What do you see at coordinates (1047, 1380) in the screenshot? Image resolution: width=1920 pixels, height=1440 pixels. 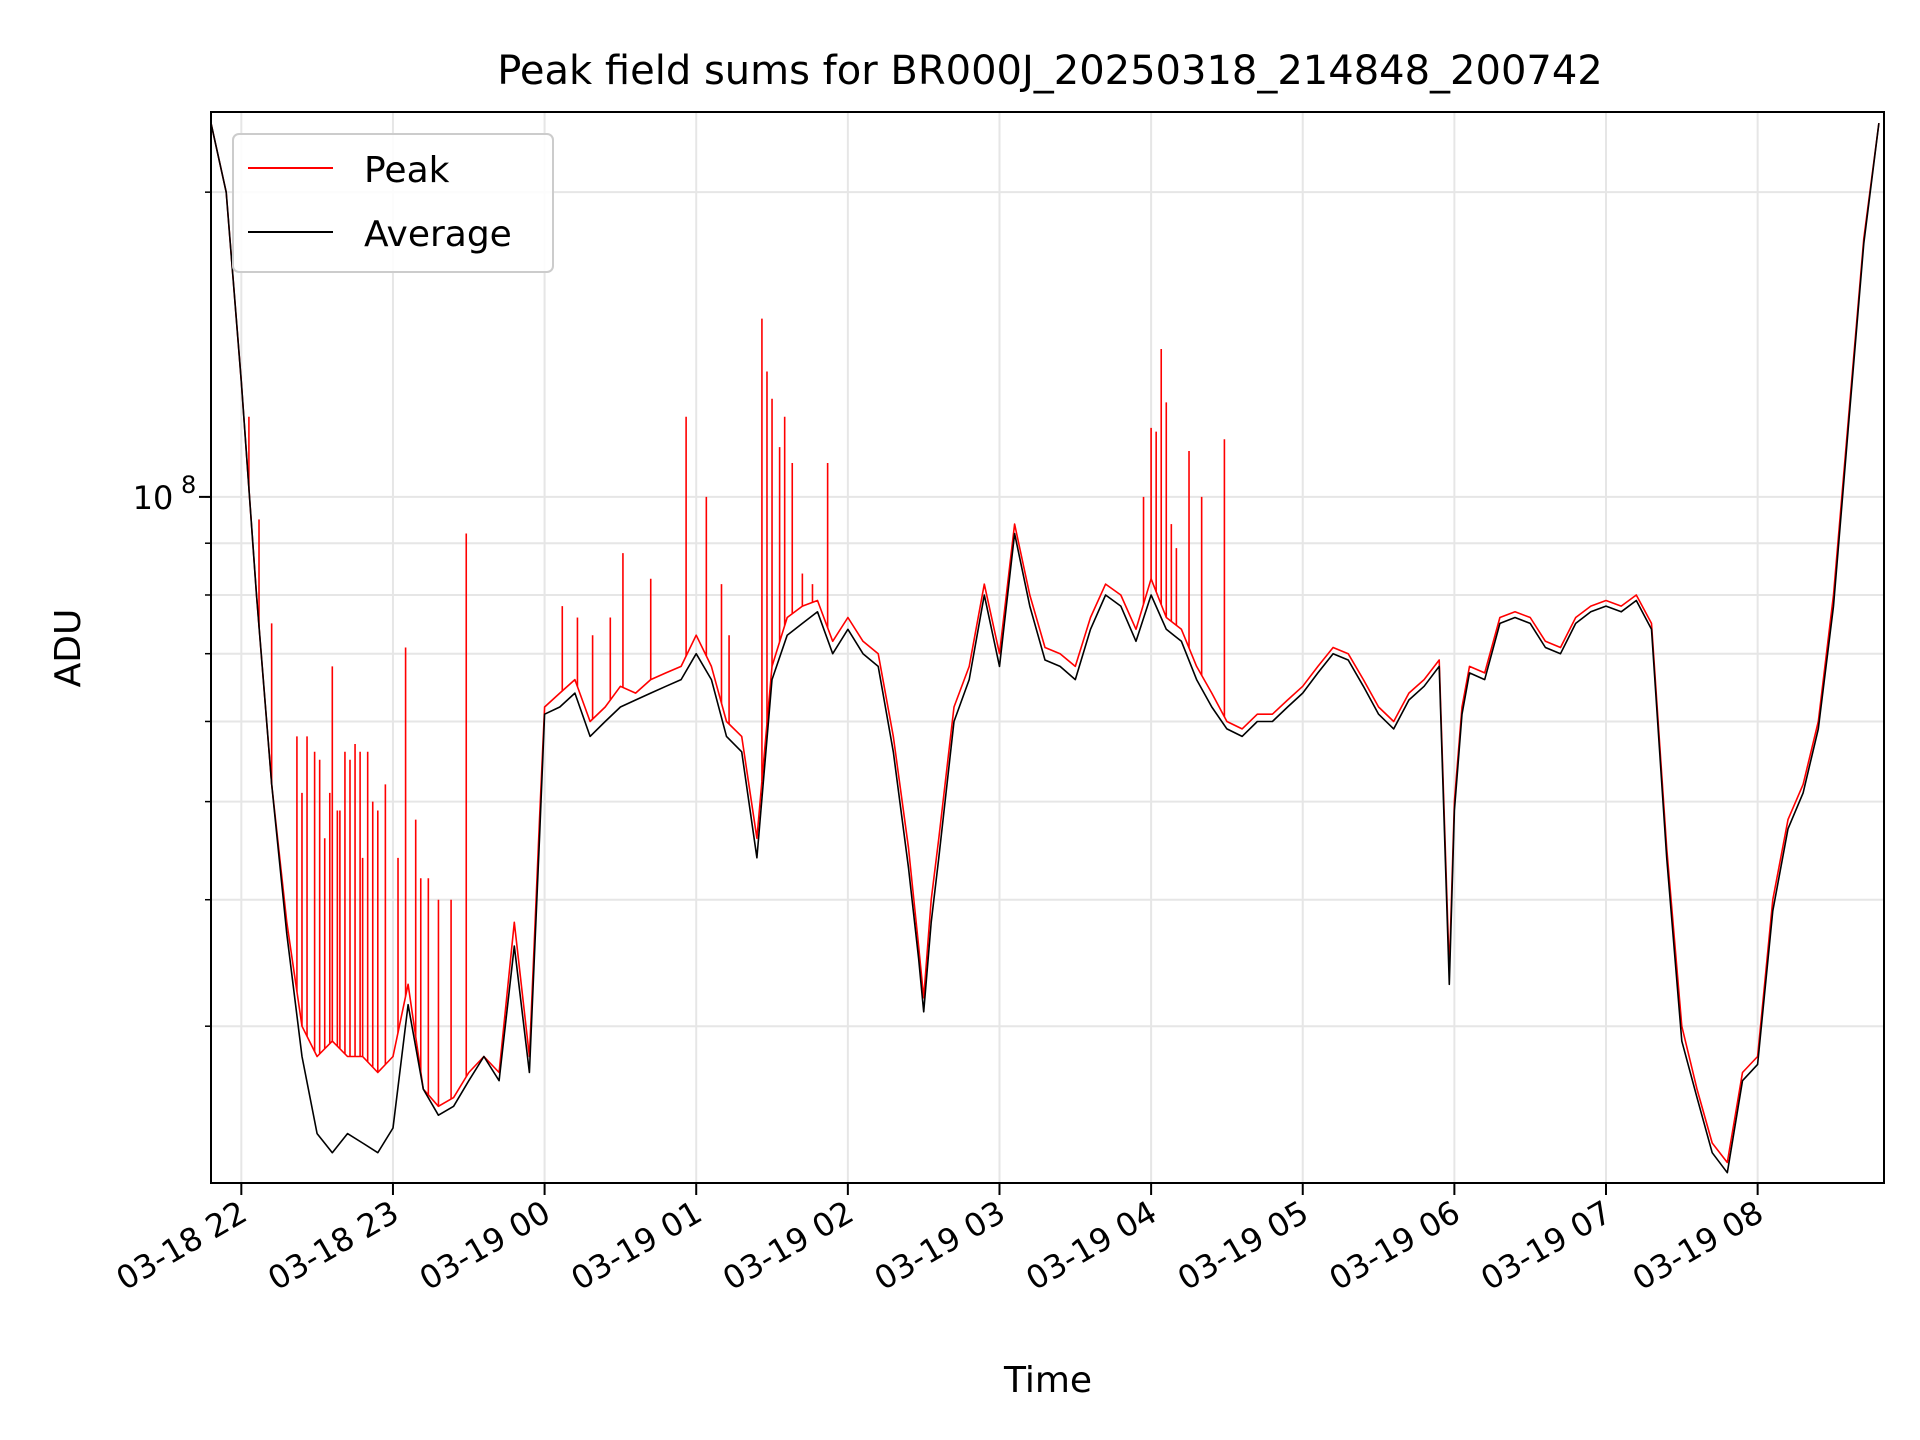 I see `x-axis-label: Time` at bounding box center [1047, 1380].